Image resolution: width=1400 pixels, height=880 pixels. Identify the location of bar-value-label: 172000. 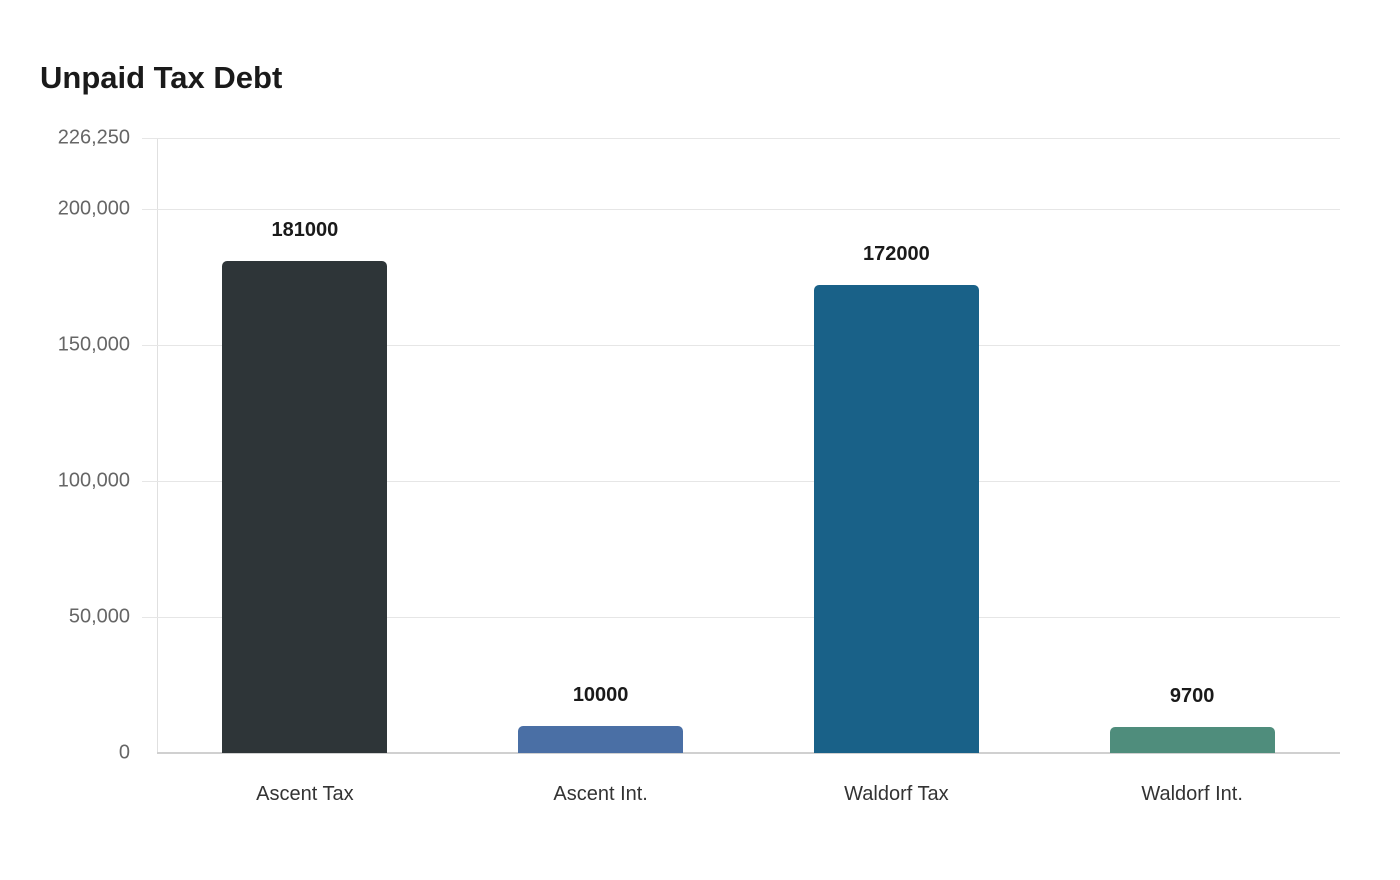
(896, 254).